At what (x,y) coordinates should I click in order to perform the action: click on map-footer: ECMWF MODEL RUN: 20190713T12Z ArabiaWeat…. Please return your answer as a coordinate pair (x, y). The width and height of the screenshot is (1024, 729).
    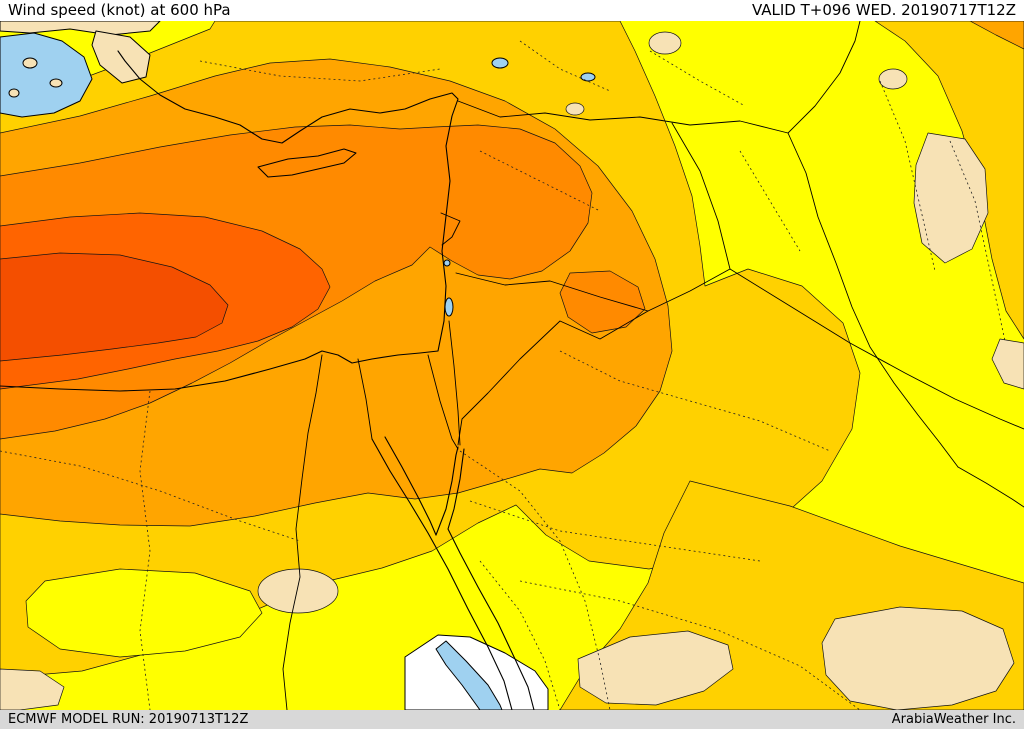
    Looking at the image, I should click on (512, 719).